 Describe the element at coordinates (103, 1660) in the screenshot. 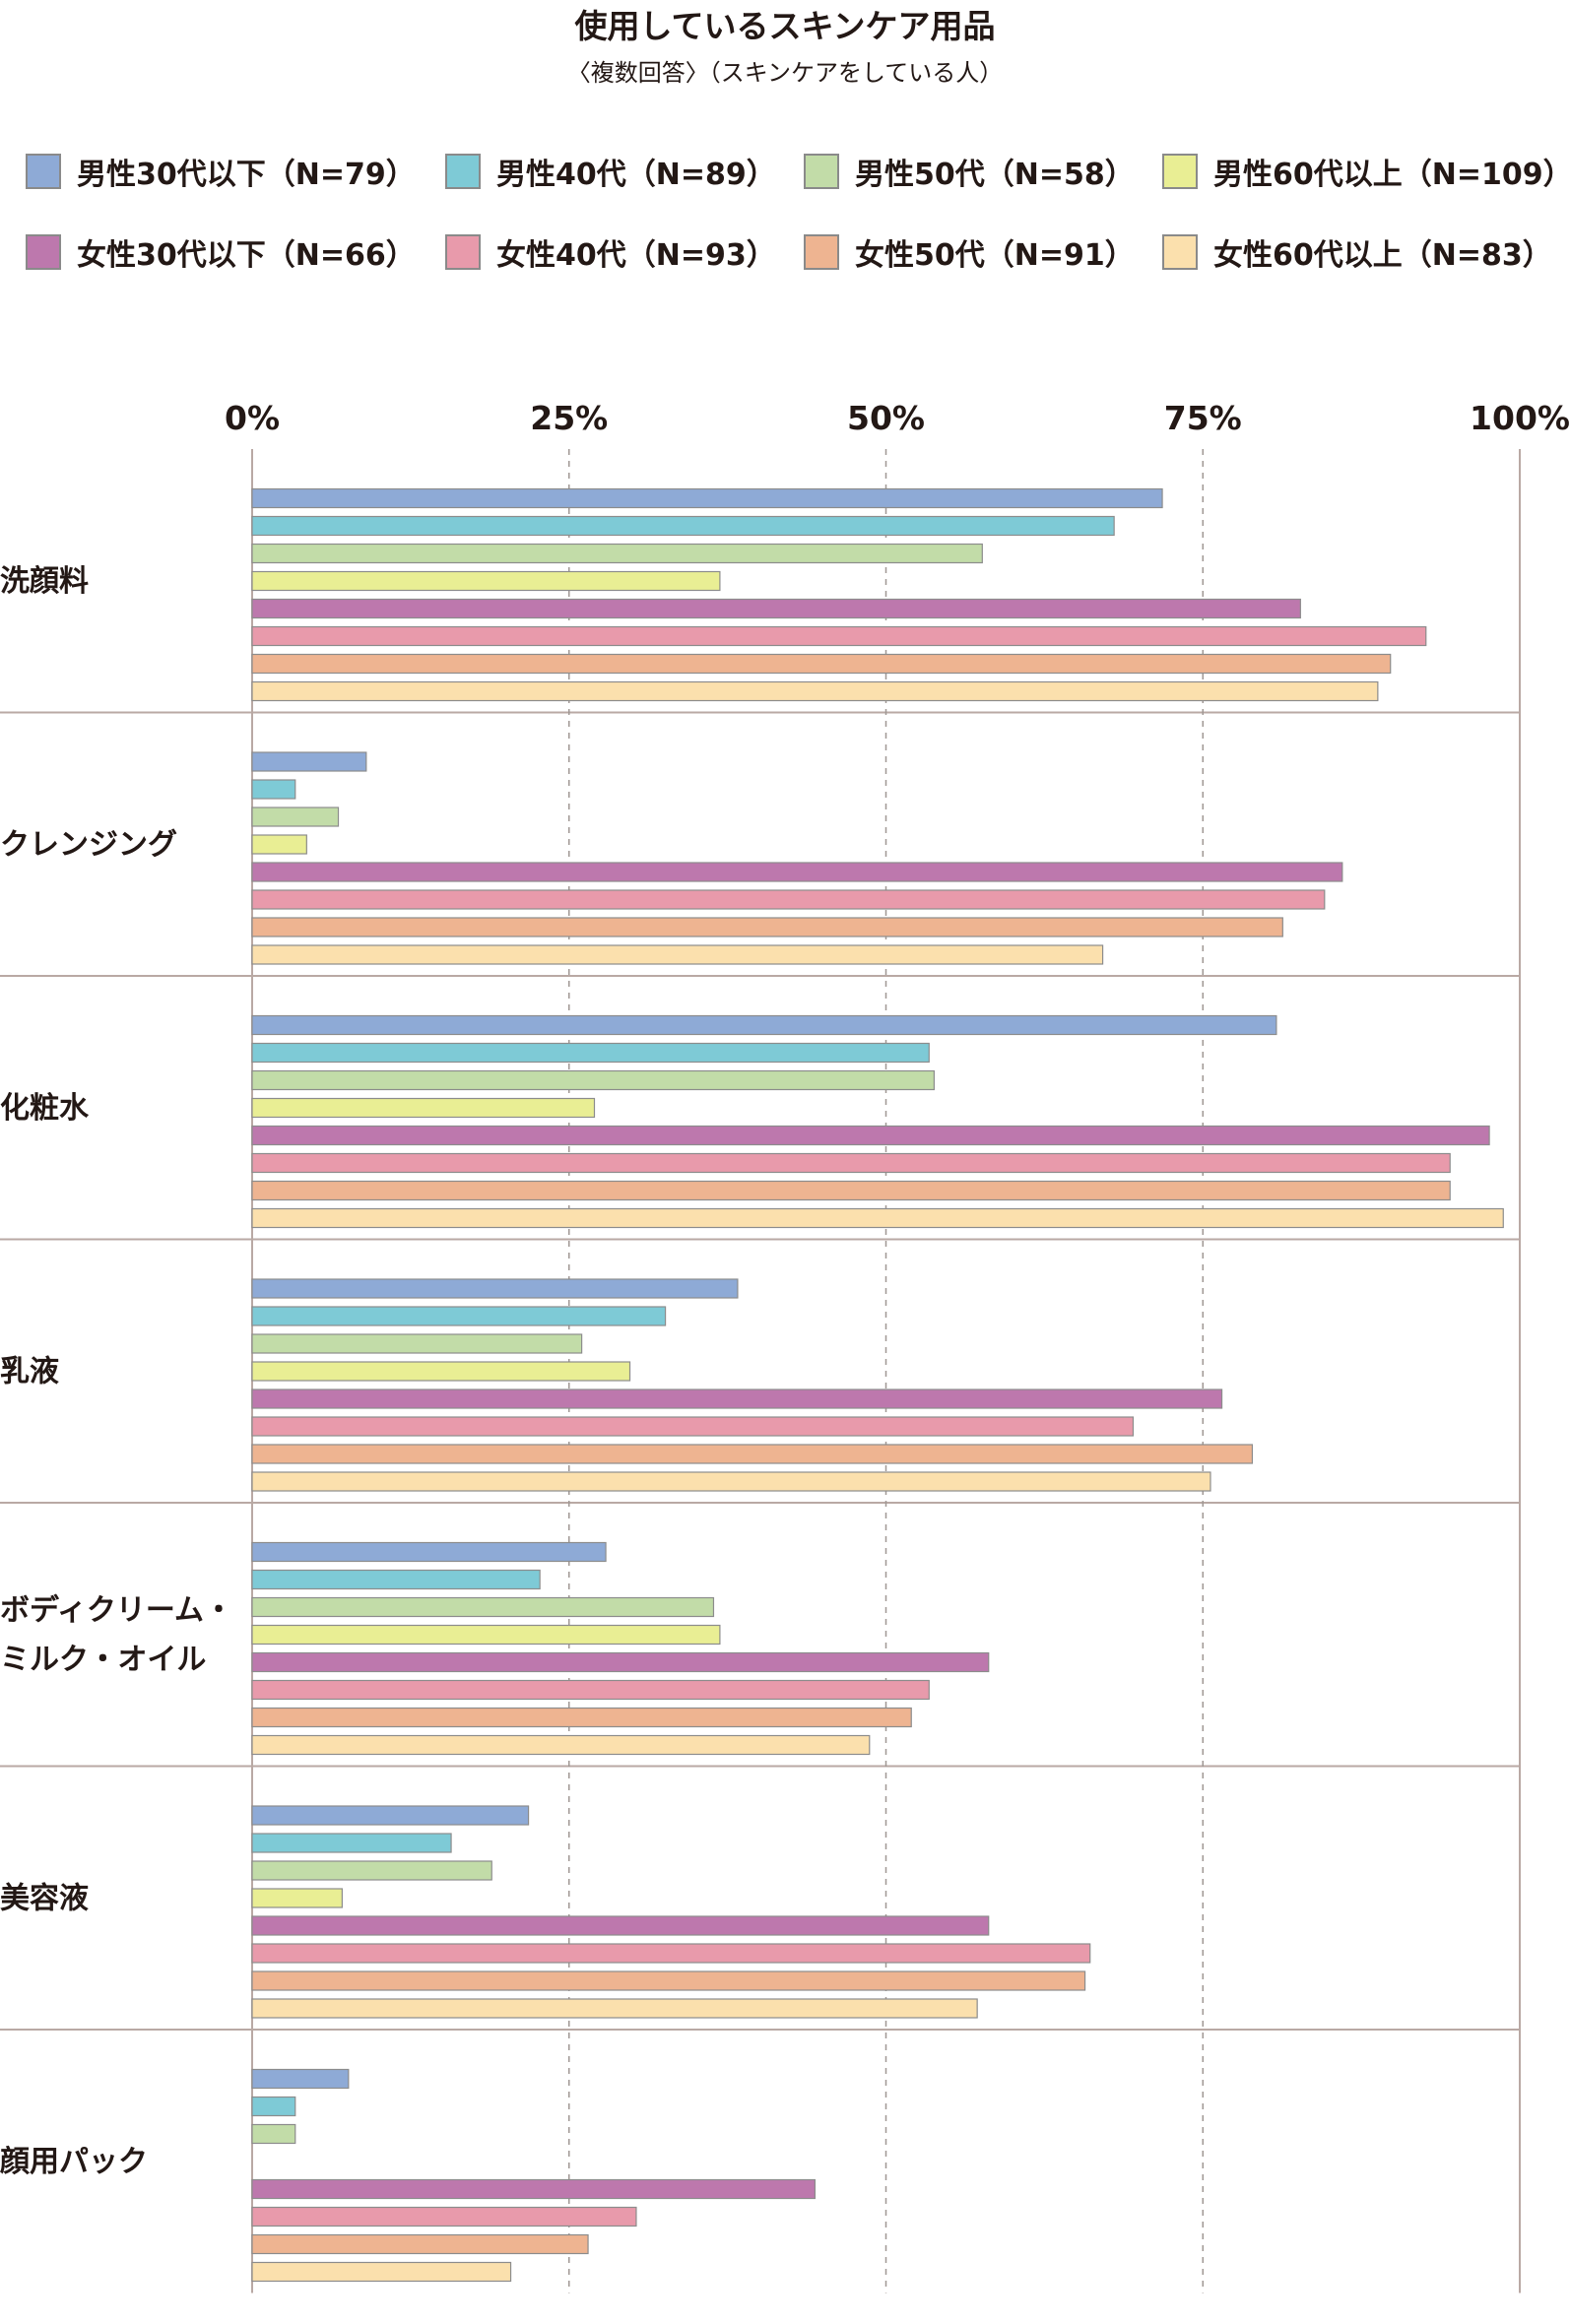

I see `category-label: ミルク・オイル` at that location.